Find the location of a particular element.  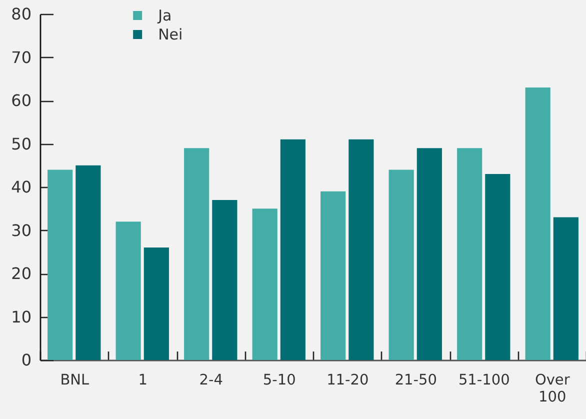

x-tick-label: 1 is located at coordinates (143, 380).